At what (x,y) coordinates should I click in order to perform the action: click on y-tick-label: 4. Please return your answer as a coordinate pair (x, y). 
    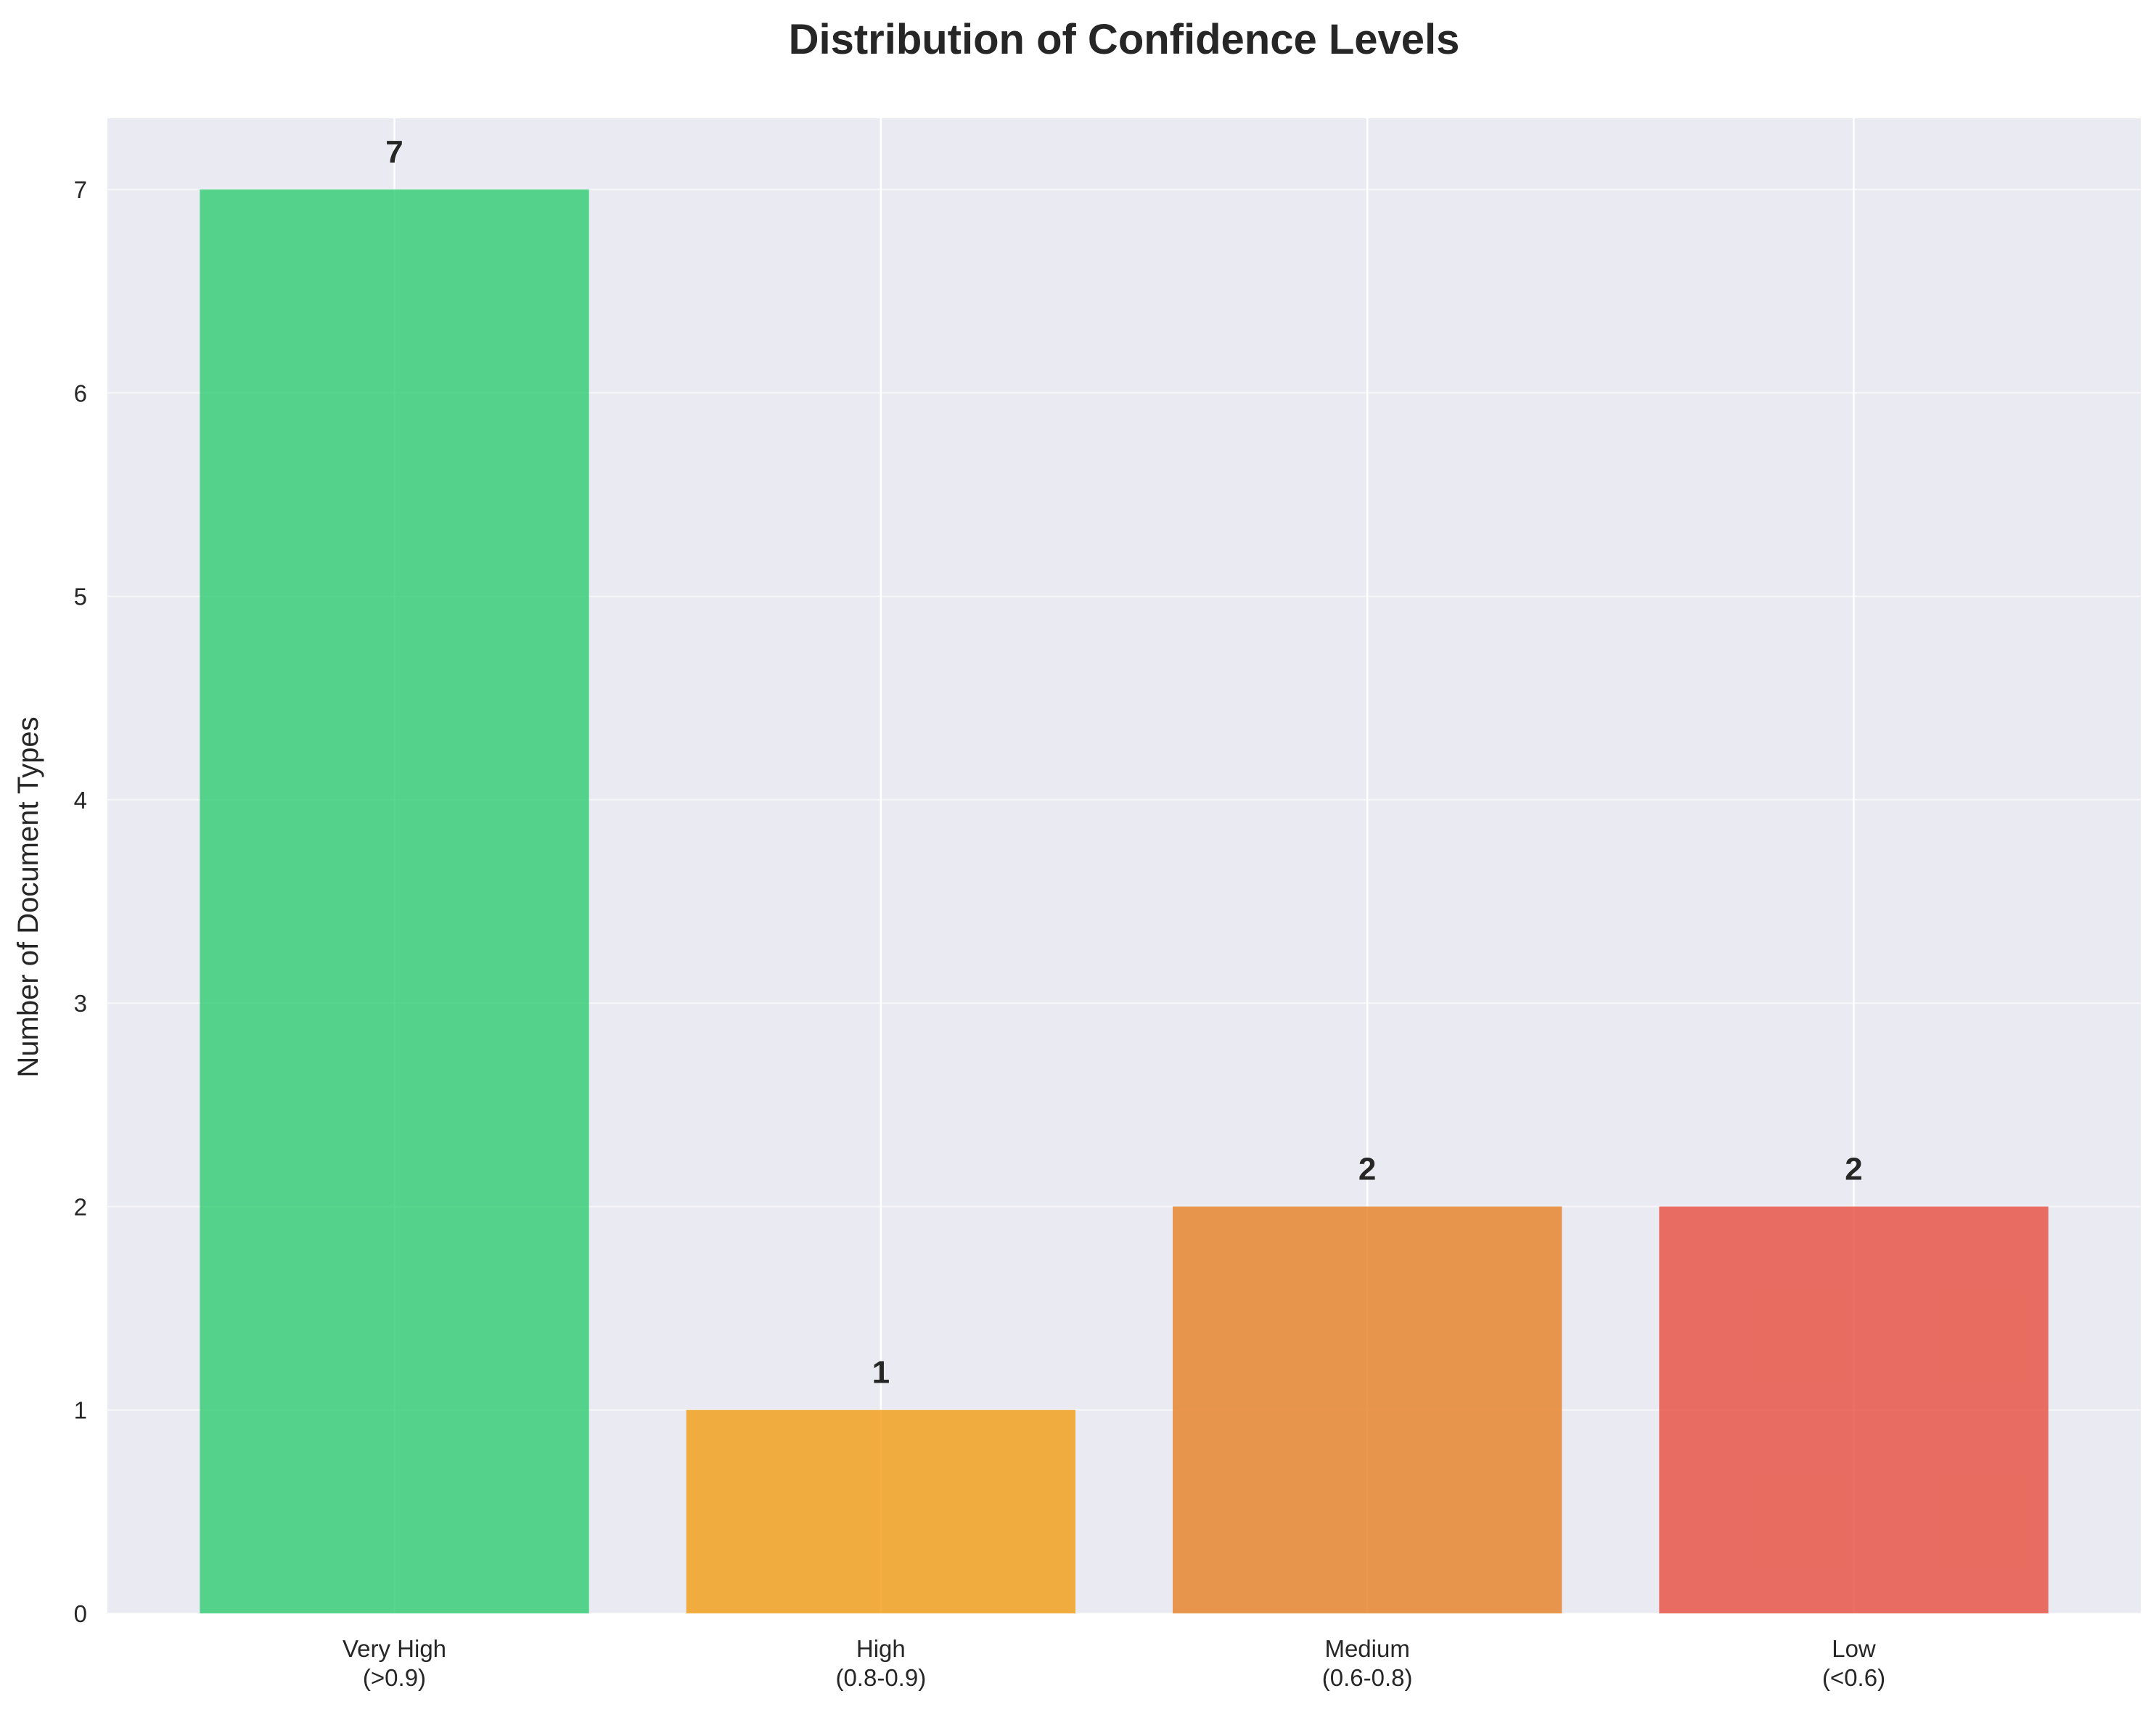
    Looking at the image, I should click on (80, 801).